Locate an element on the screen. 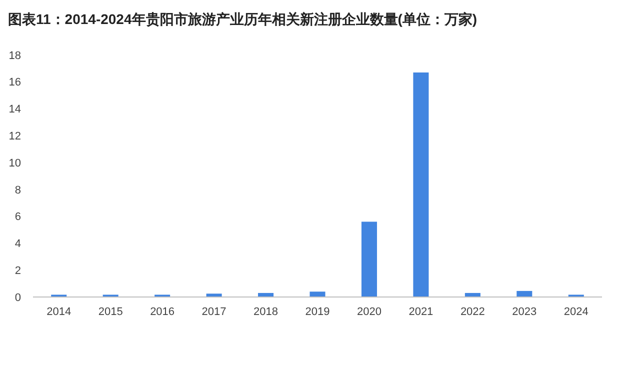 The height and width of the screenshot is (373, 620). x-tick-label: 2019 is located at coordinates (317, 312).